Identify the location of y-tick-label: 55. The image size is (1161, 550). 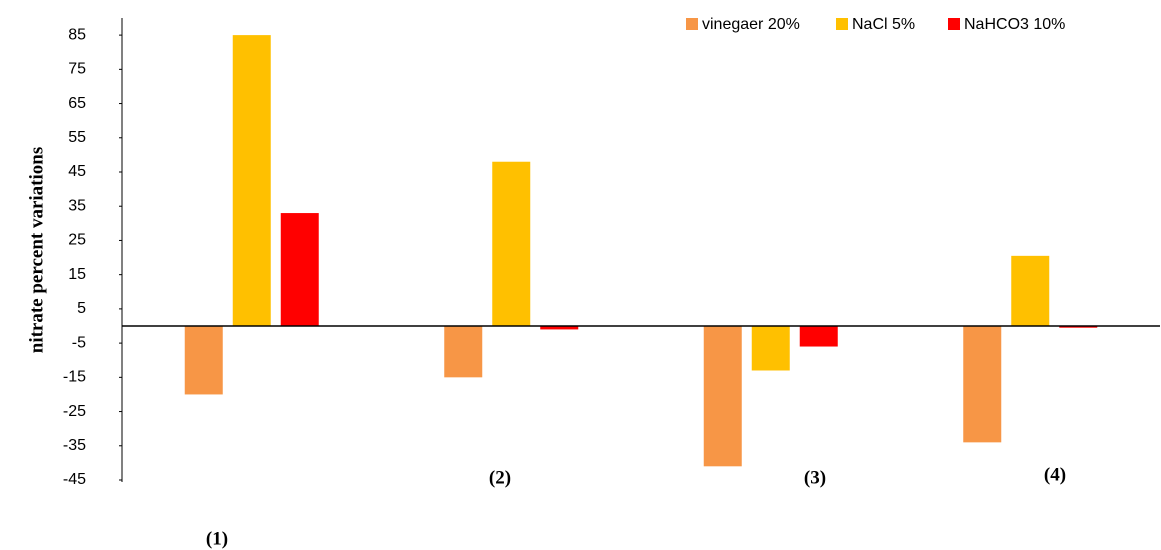
(77, 137).